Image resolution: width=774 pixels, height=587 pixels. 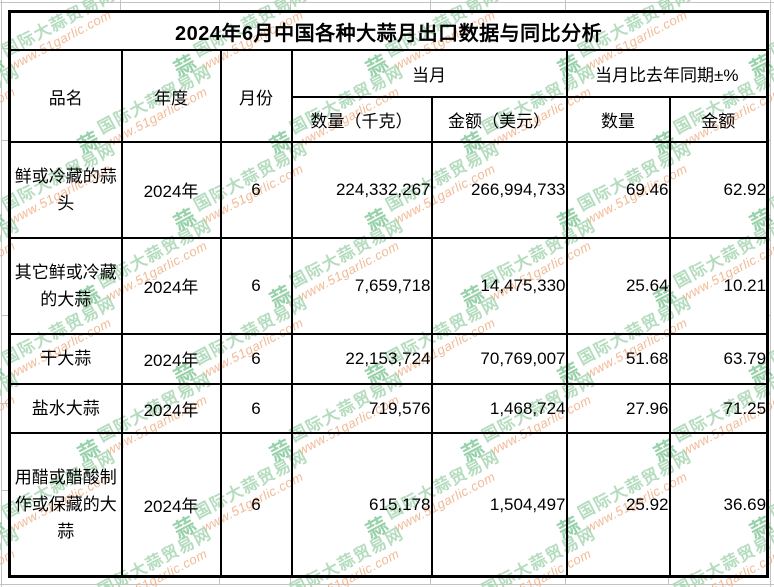 I want to click on cell-yoy-amount: 63.79, so click(x=718, y=358).